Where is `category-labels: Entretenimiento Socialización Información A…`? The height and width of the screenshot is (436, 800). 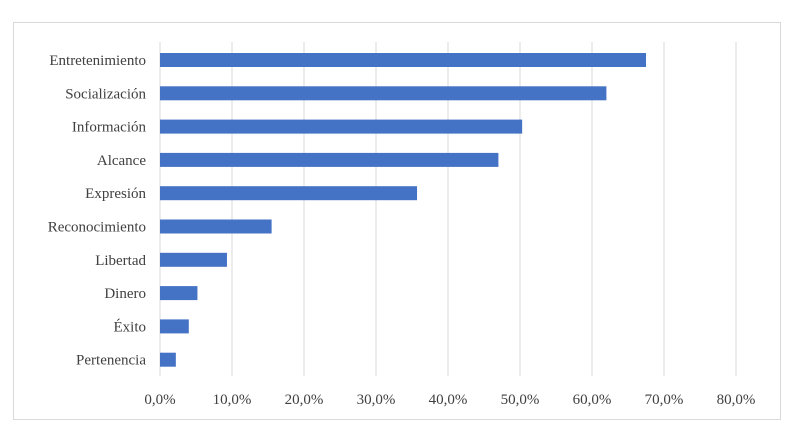
category-labels: Entretenimiento Socialización Información A… is located at coordinates (97, 211).